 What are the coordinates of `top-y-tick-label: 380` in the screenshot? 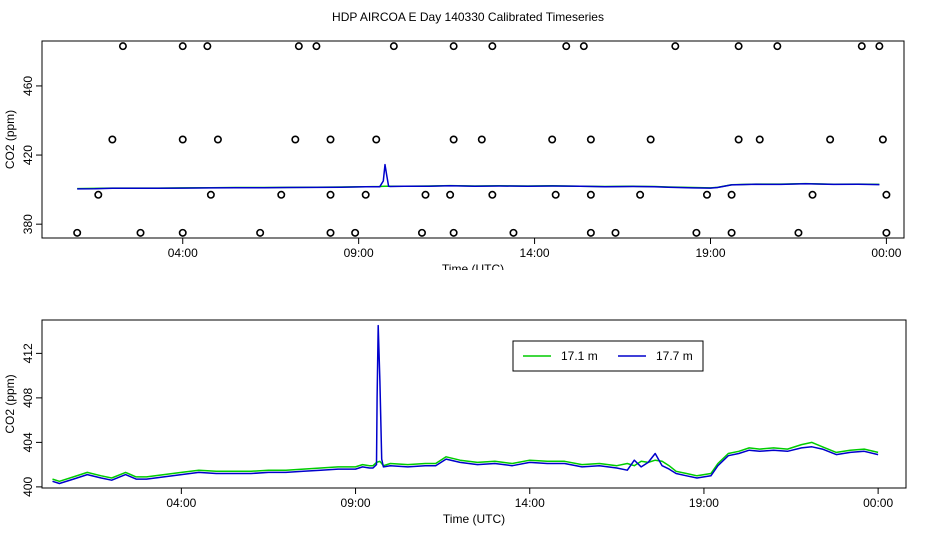 It's located at (28, 224).